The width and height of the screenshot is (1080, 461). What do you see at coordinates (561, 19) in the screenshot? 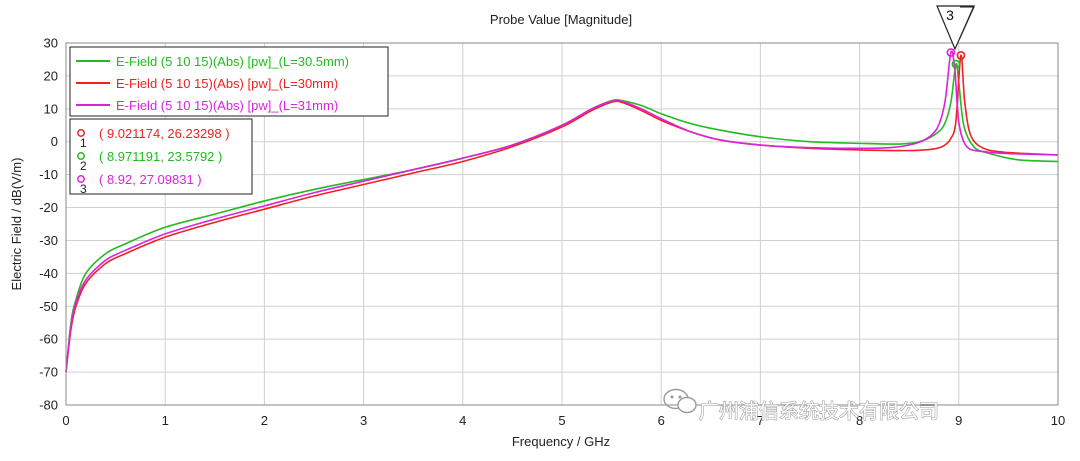
I see `chart-title: Probe Value [Magnitude]` at bounding box center [561, 19].